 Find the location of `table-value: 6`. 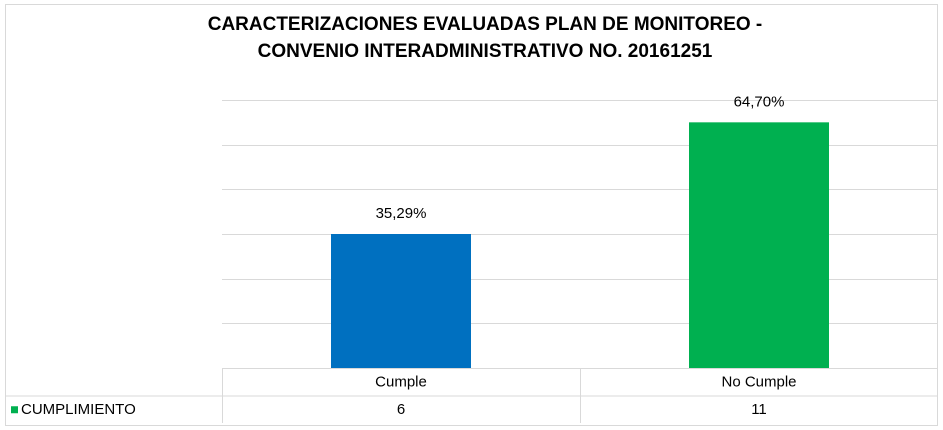

table-value: 6 is located at coordinates (401, 409).